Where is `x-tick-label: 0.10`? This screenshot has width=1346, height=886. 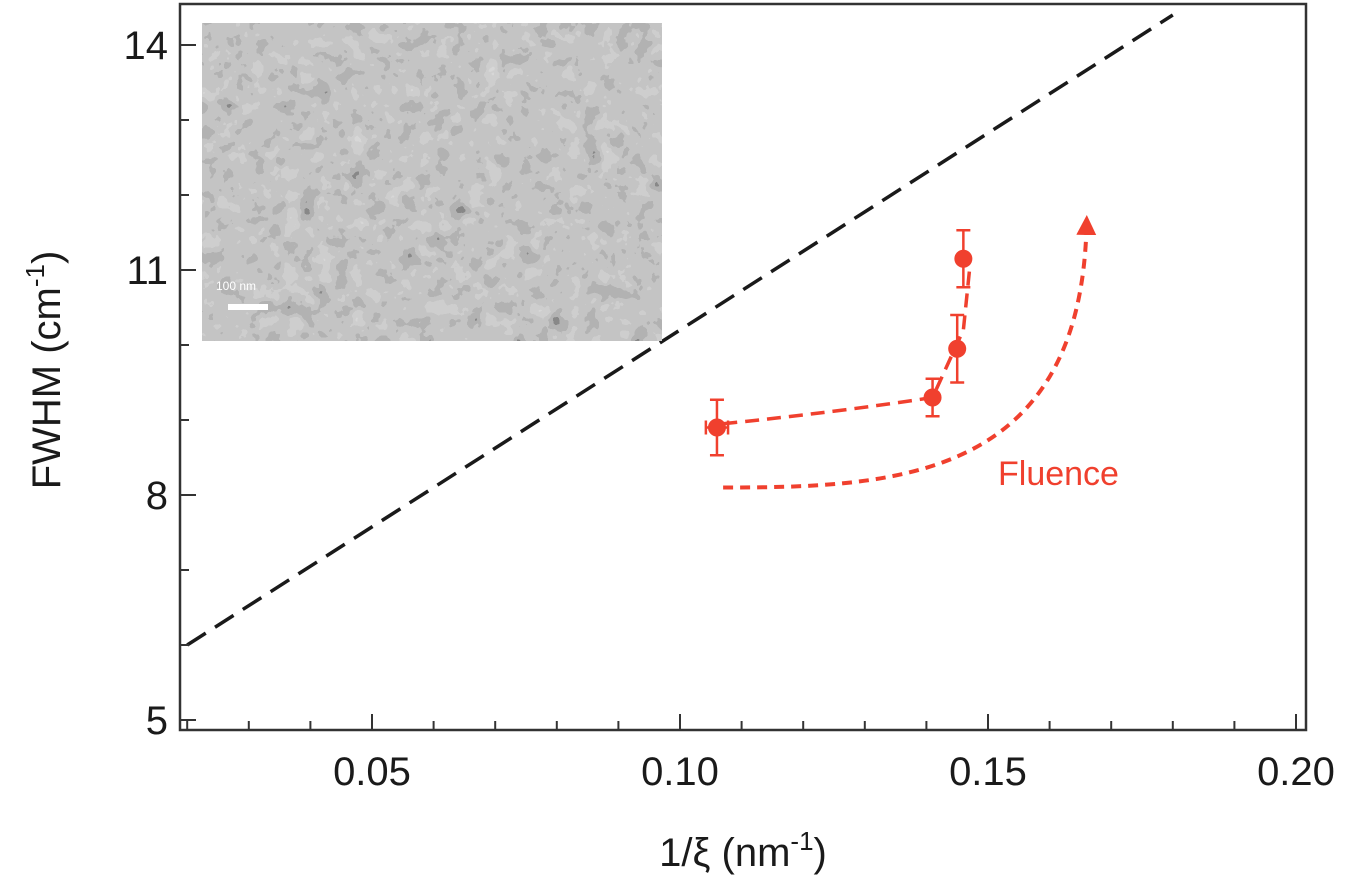
x-tick-label: 0.10 is located at coordinates (680, 772).